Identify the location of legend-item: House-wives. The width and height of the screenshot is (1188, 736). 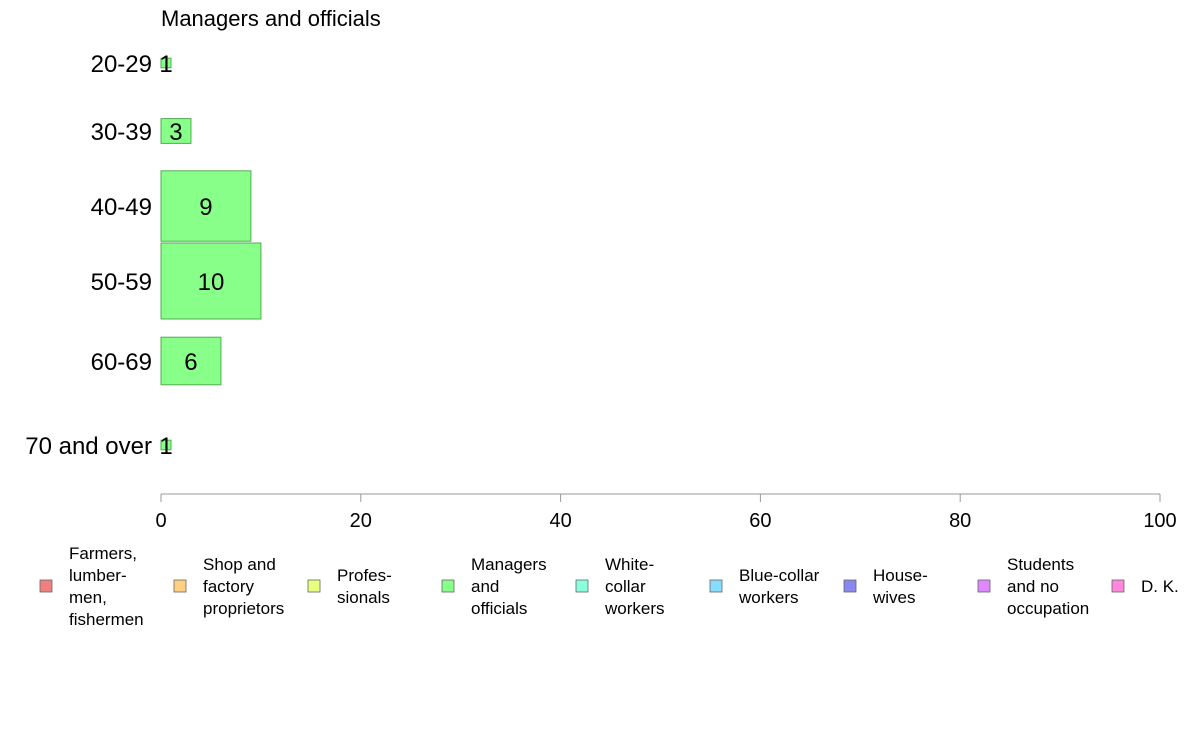
(885, 586).